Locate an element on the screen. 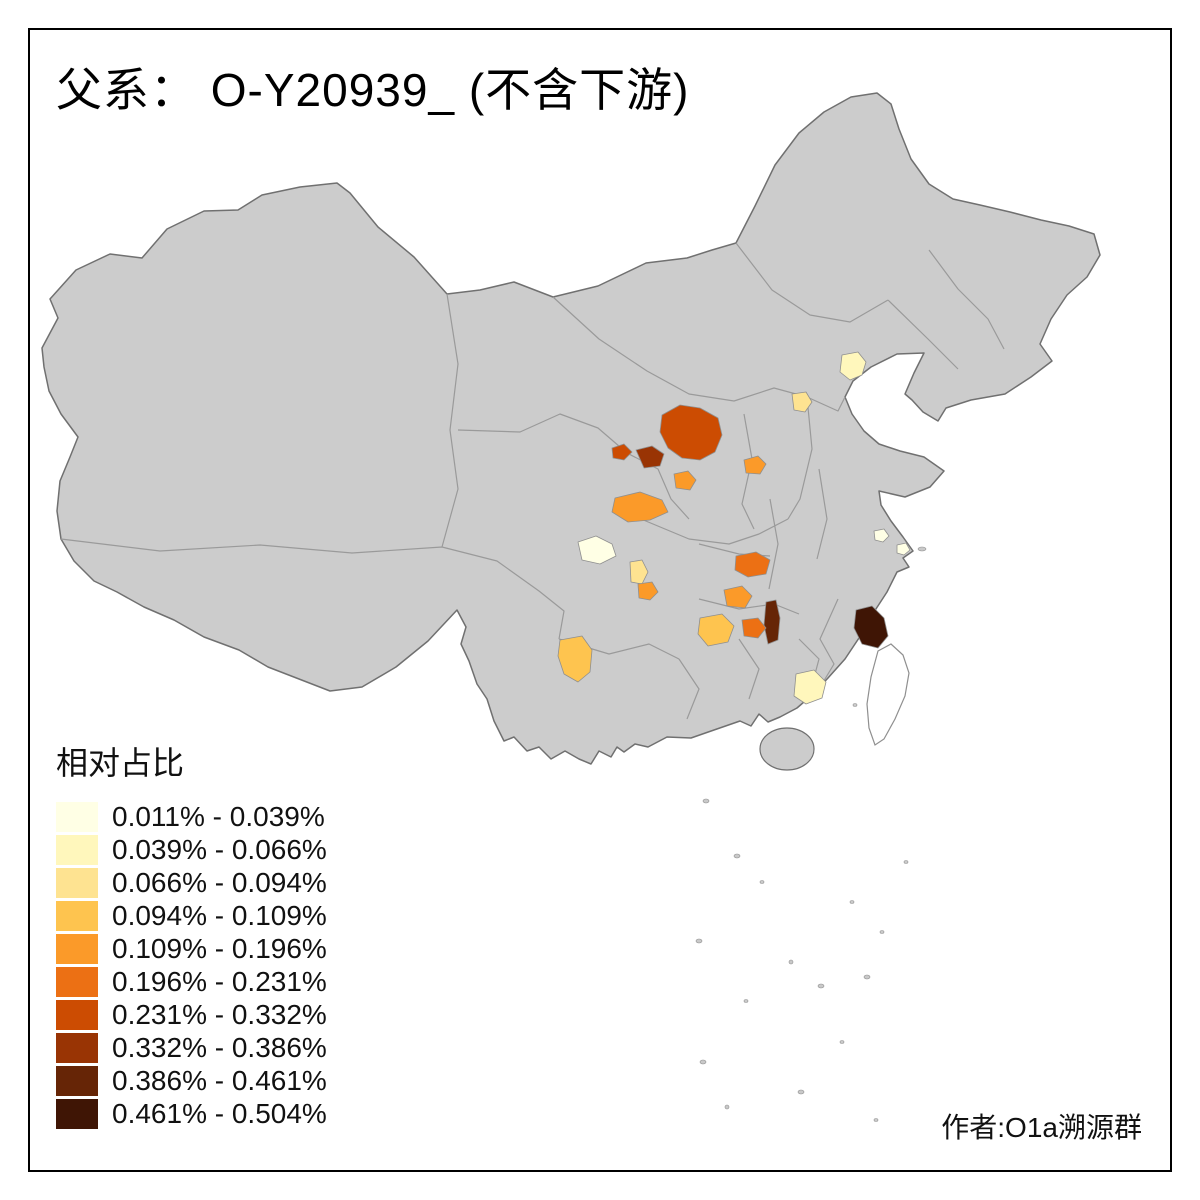 The image size is (1200, 1200). page-title: 父系： O-Y20939_ (不含下游) is located at coordinates (373, 90).